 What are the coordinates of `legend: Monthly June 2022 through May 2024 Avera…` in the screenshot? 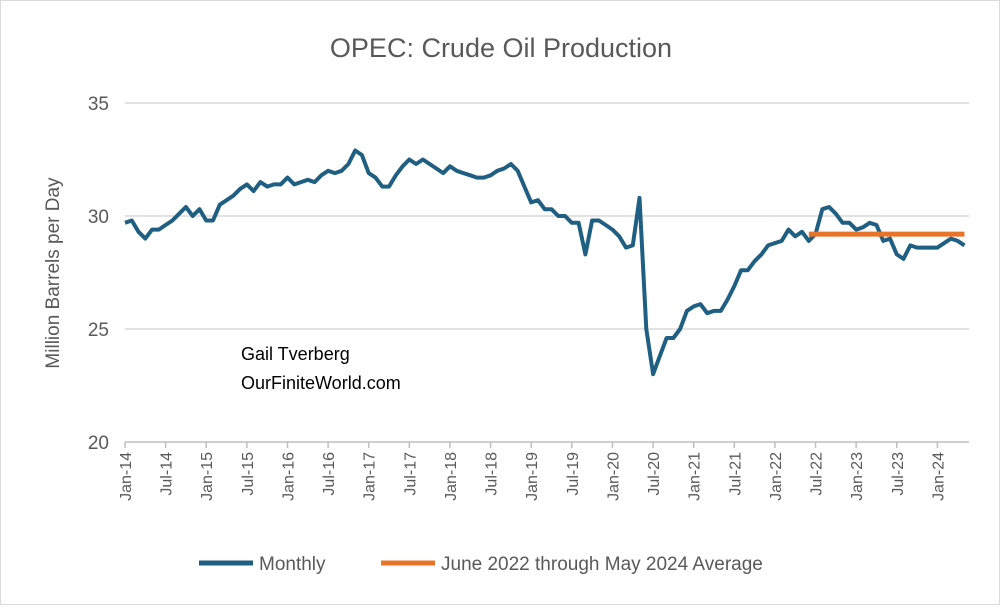 It's located at (481, 564).